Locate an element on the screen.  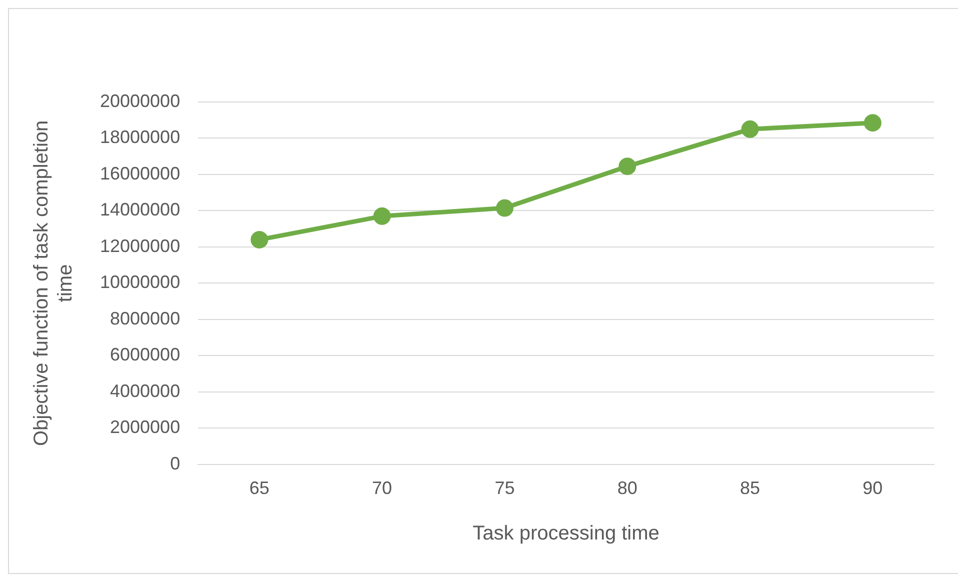
y-tick-label: 12000000 is located at coordinates (140, 246).